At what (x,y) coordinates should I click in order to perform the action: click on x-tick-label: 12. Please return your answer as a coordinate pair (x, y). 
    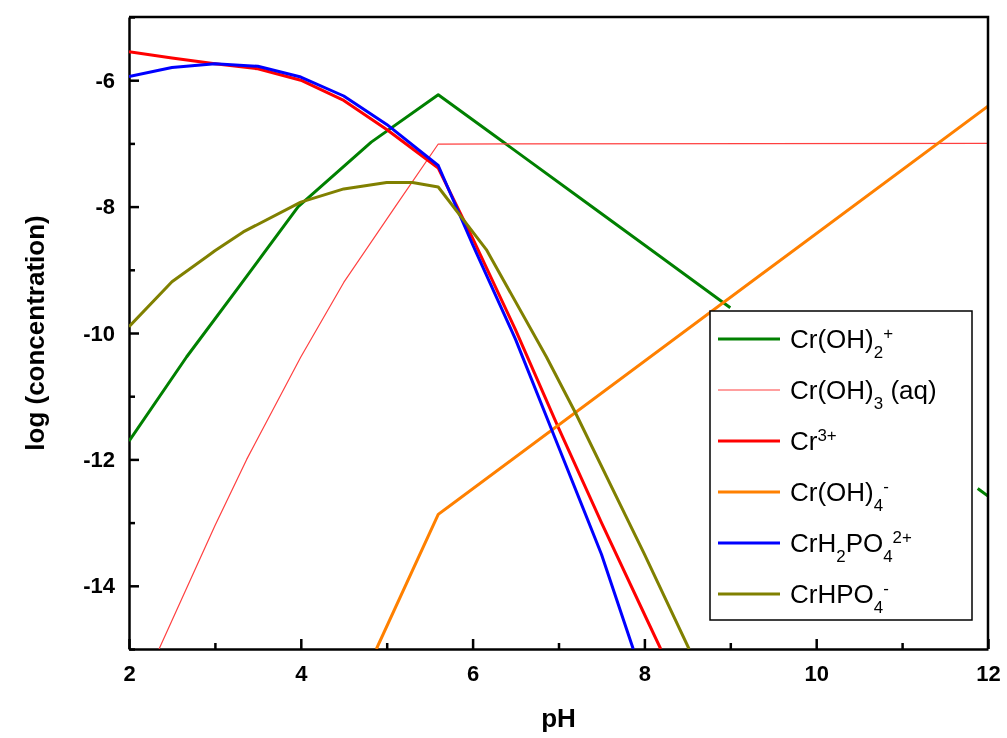
    Looking at the image, I should click on (988, 673).